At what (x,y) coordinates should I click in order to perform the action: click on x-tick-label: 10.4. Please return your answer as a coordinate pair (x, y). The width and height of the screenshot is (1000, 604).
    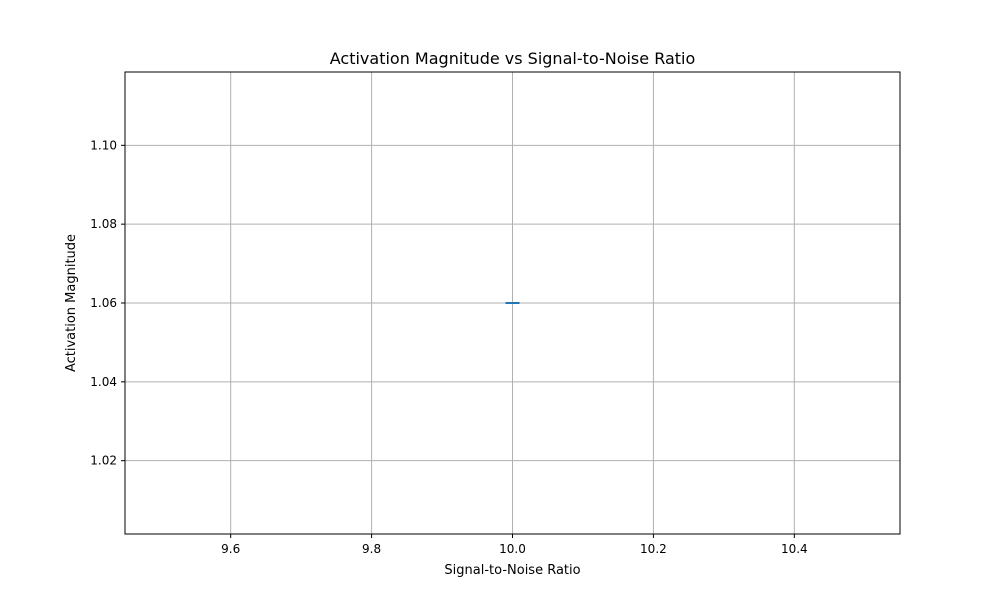
    Looking at the image, I should click on (794, 549).